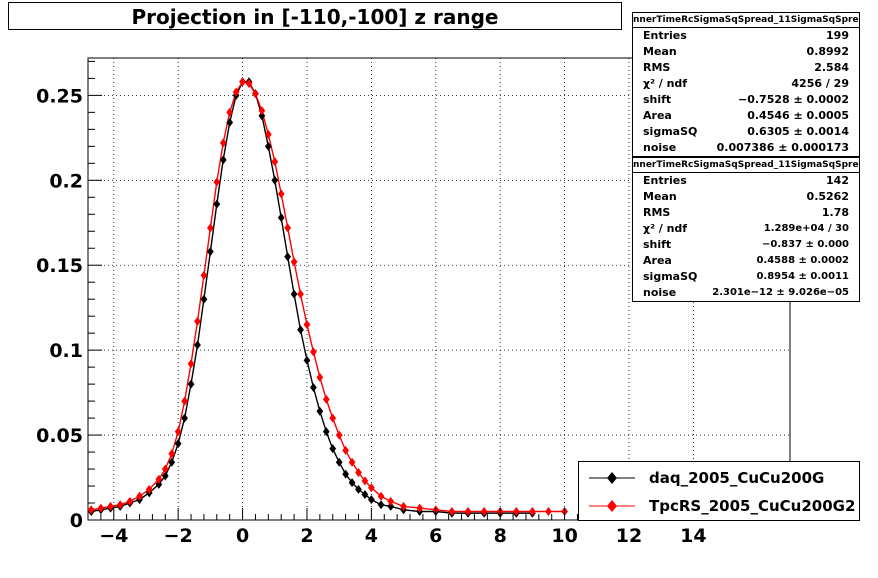 The image size is (878, 578). Describe the element at coordinates (657, 244) in the screenshot. I see `stats-key: shift` at that location.